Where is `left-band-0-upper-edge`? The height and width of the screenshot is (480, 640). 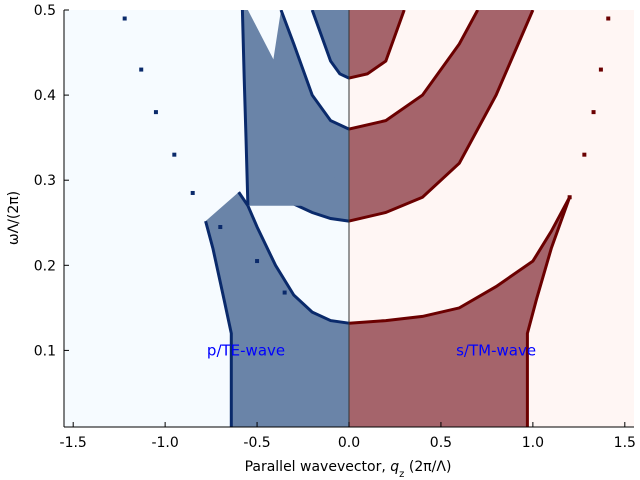
left-band-0-upper-edge is located at coordinates (293, 258).